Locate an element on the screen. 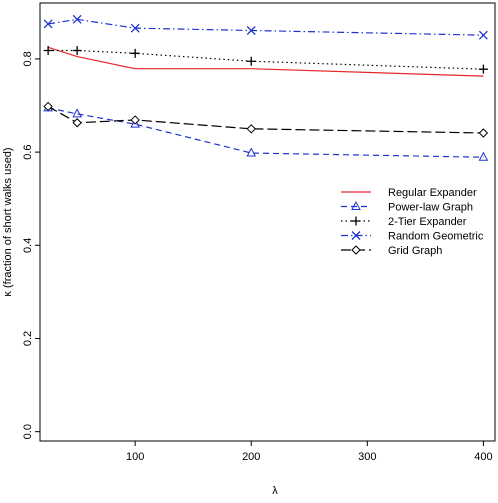  x-axis: 100 200 300 400 is located at coordinates (309, 452).